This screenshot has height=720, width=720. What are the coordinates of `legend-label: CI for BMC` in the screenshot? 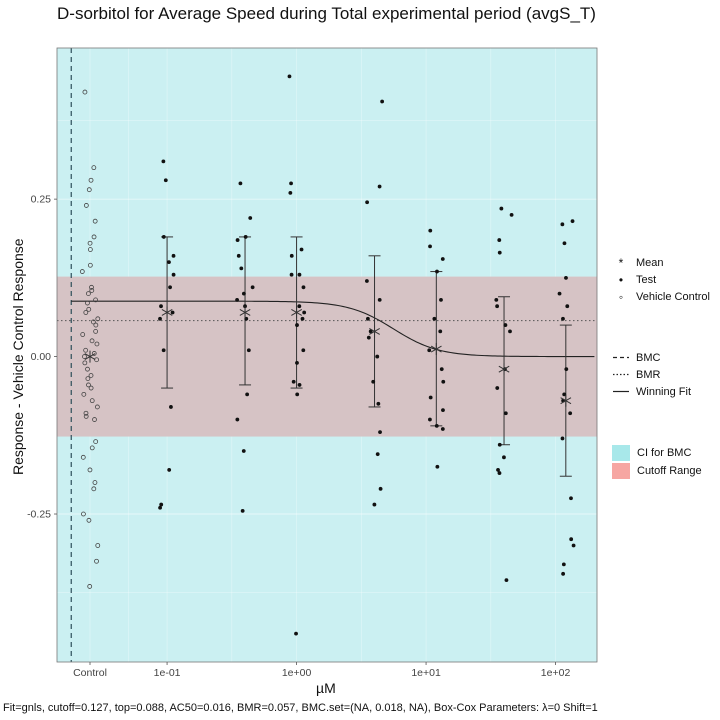 It's located at (664, 452).